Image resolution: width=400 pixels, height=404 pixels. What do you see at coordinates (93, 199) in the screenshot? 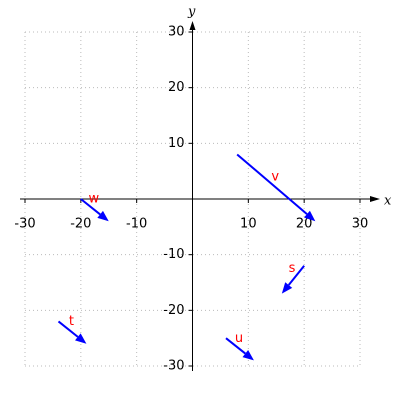
I see `vector-label: w` at bounding box center [93, 199].